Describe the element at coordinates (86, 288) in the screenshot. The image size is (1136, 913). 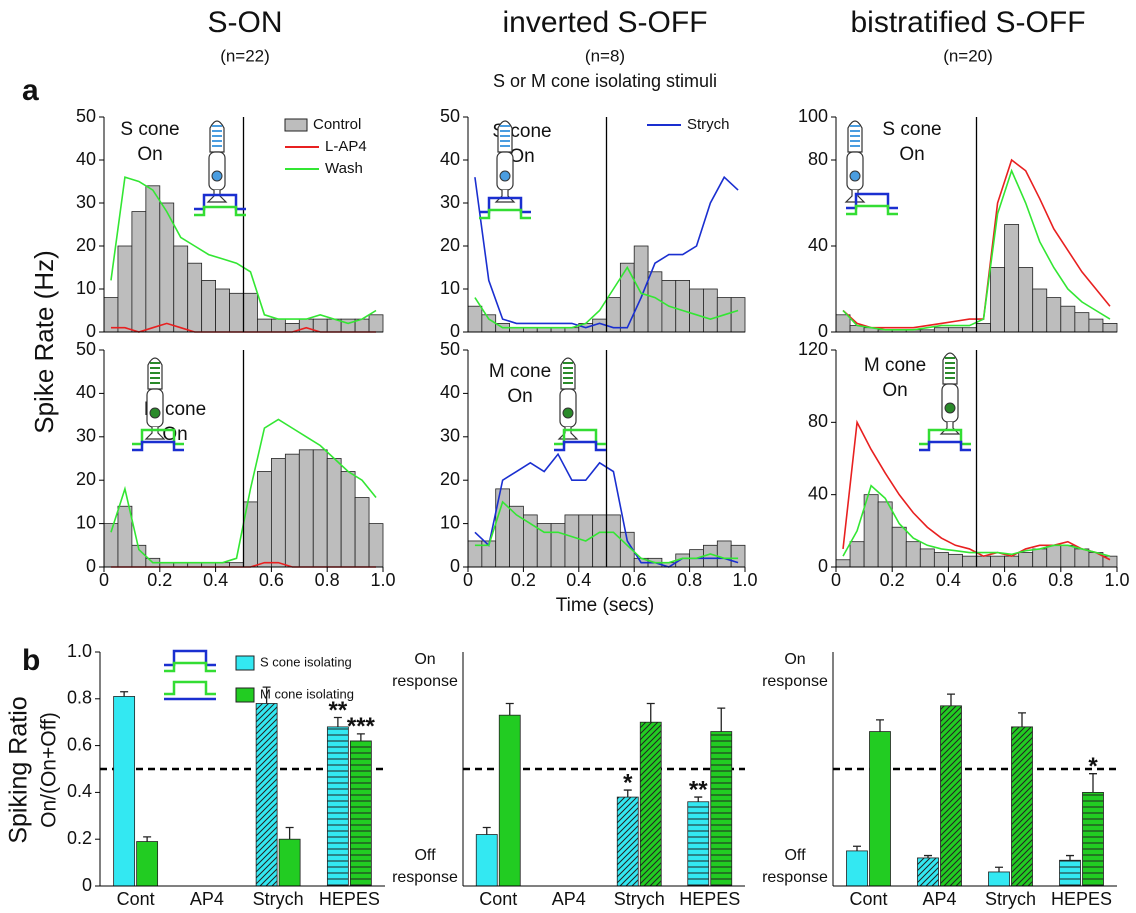
I see `y-tick-label: 10` at that location.